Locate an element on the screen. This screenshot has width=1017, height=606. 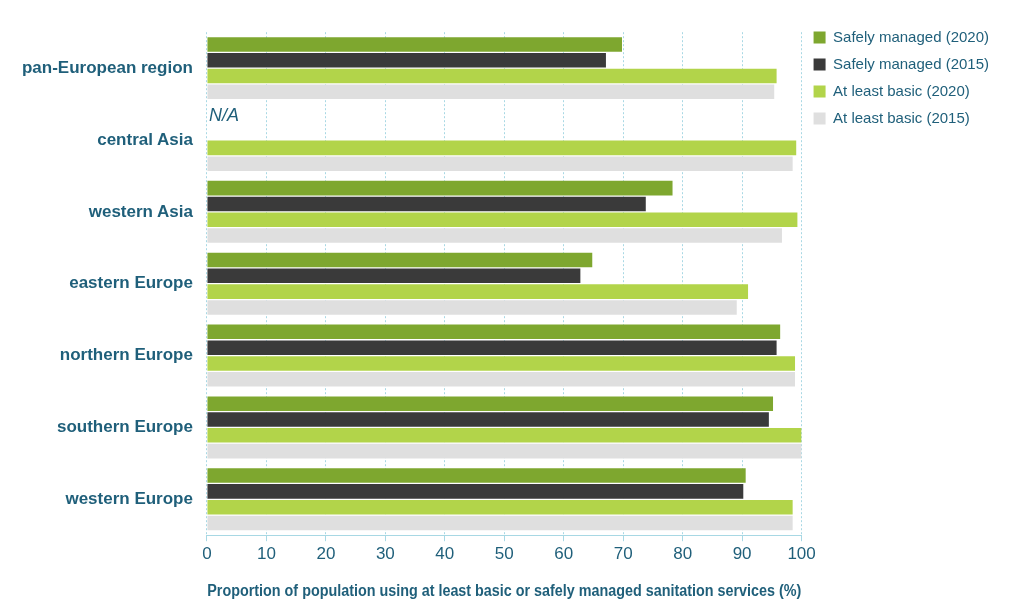
x-tick-label: 40 is located at coordinates (445, 554).